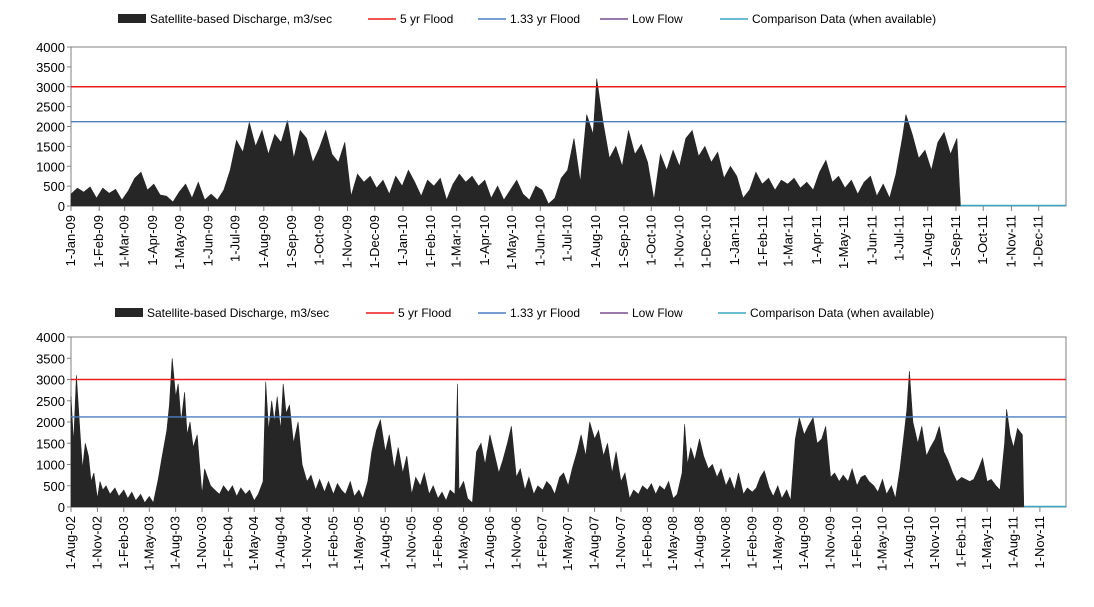 This screenshot has height=607, width=1094. I want to click on x-tick-label: 1-Jun-11, so click(871, 240).